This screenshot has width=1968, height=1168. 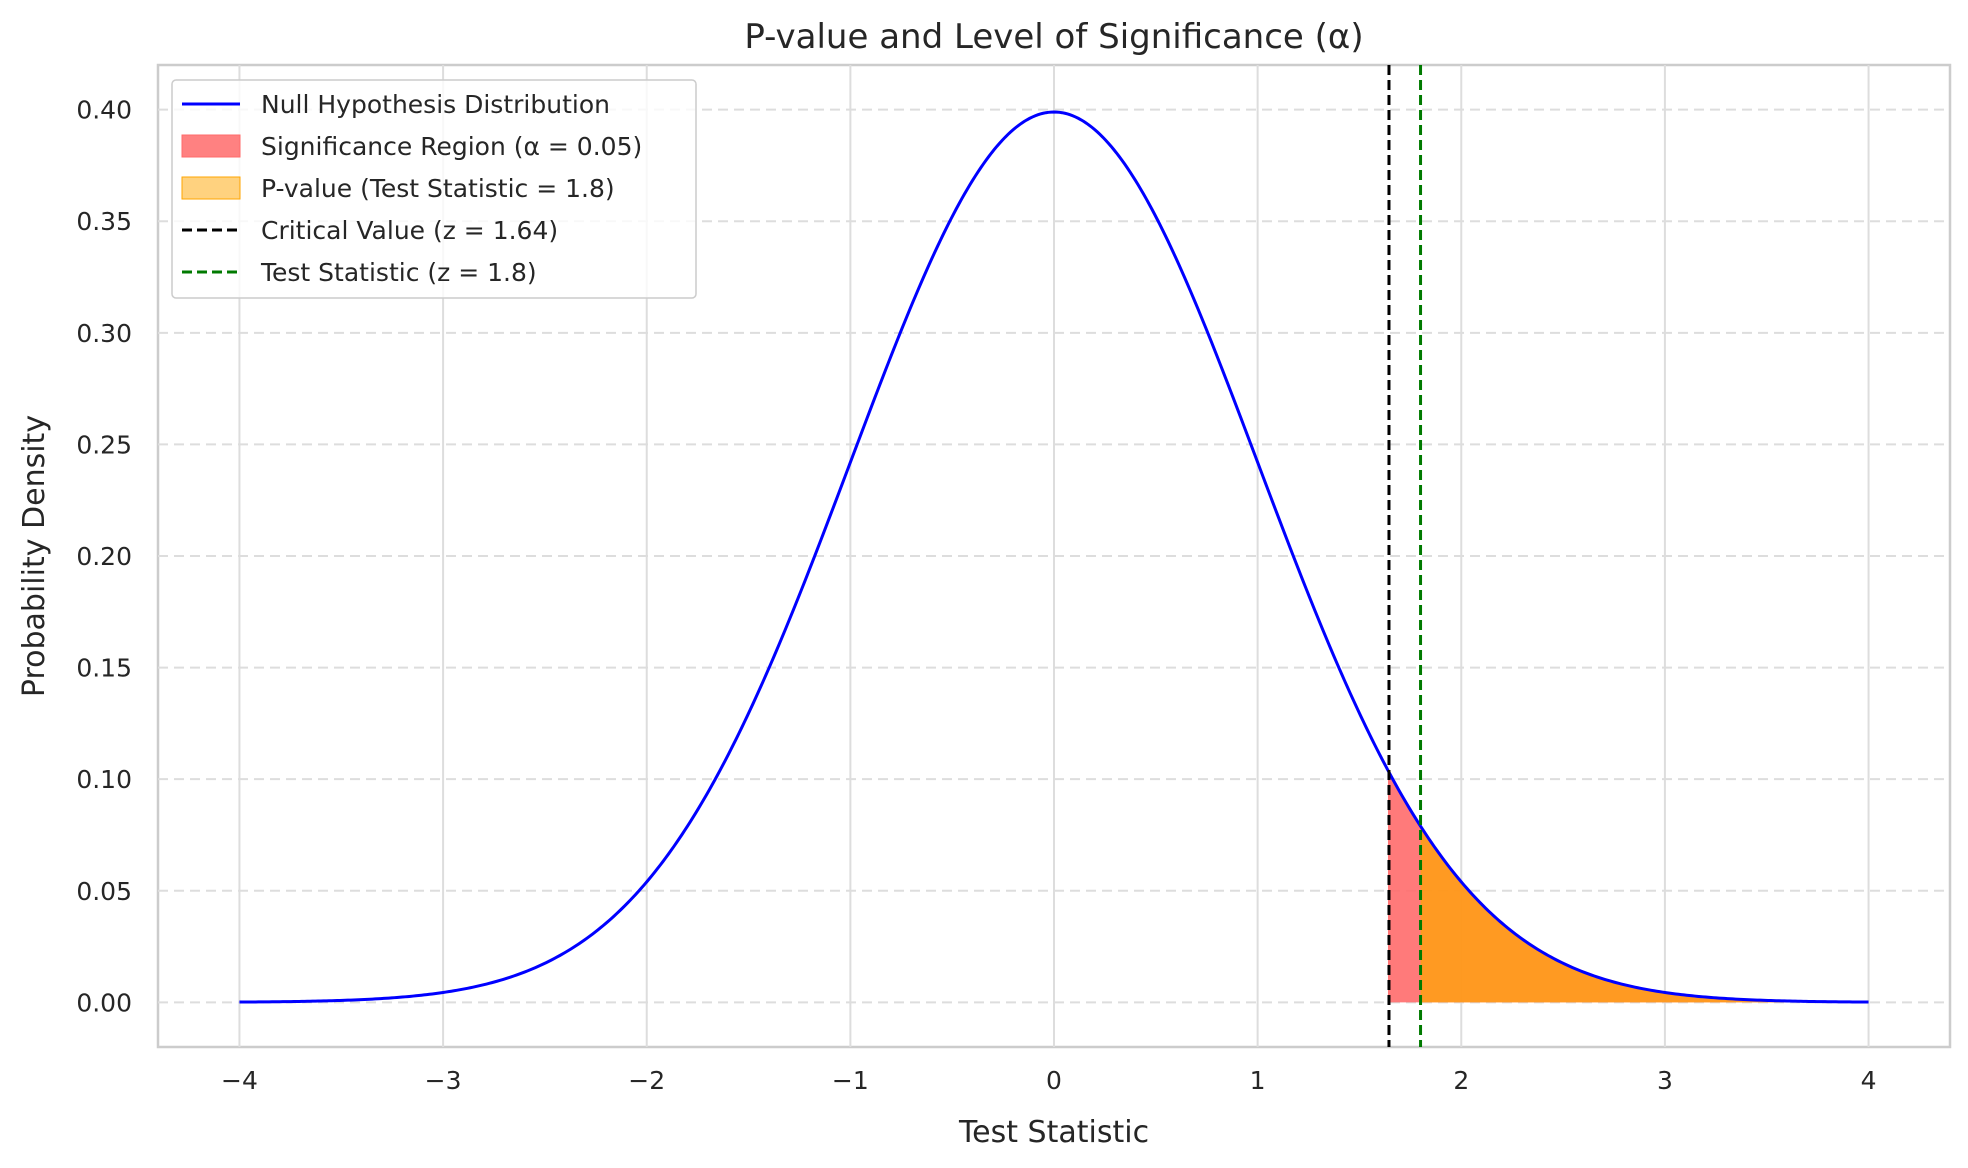 What do you see at coordinates (211, 146) in the screenshot?
I see `legend-swatch-significance` at bounding box center [211, 146].